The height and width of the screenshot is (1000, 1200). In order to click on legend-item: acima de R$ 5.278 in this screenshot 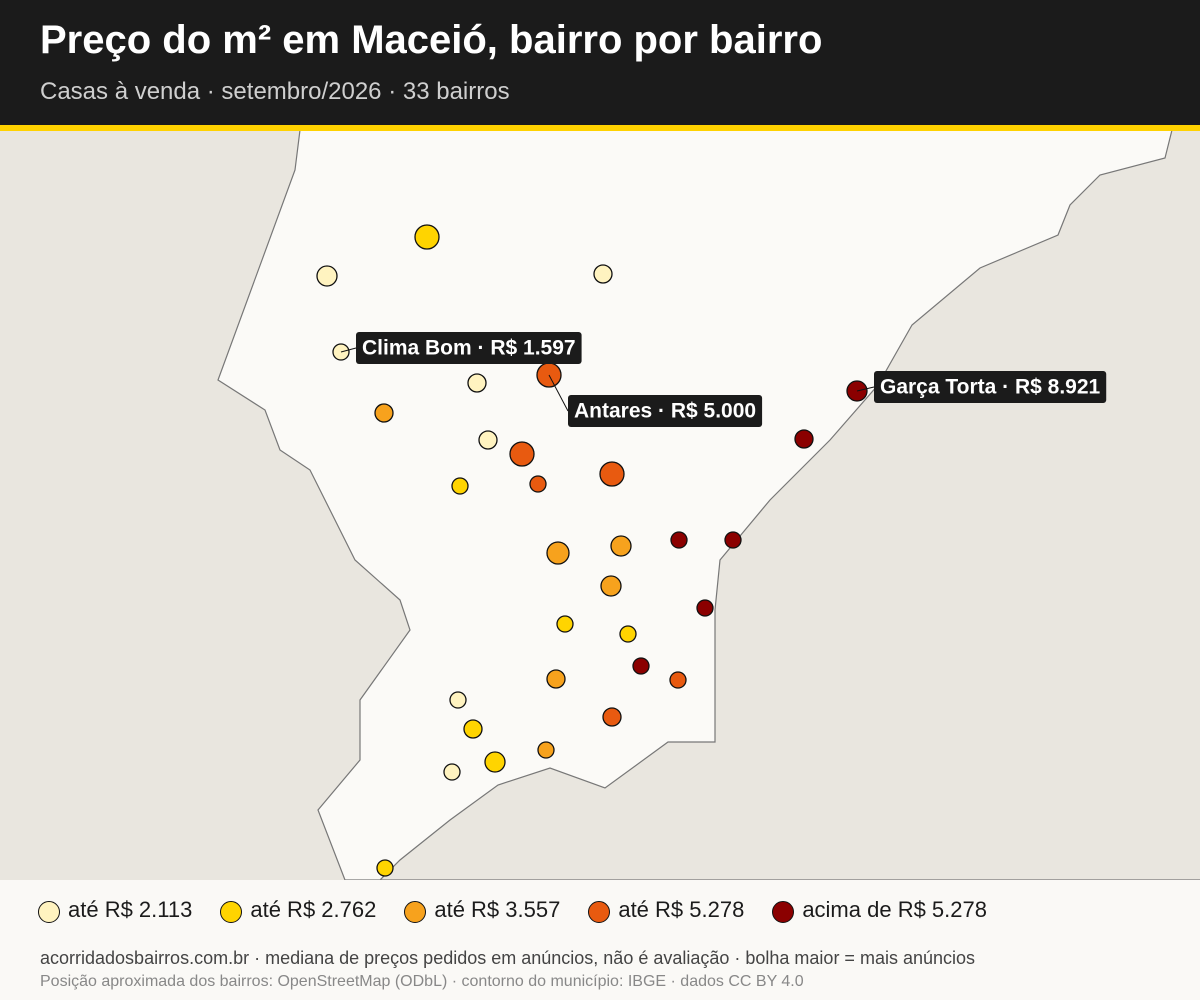, I will do `click(879, 909)`.